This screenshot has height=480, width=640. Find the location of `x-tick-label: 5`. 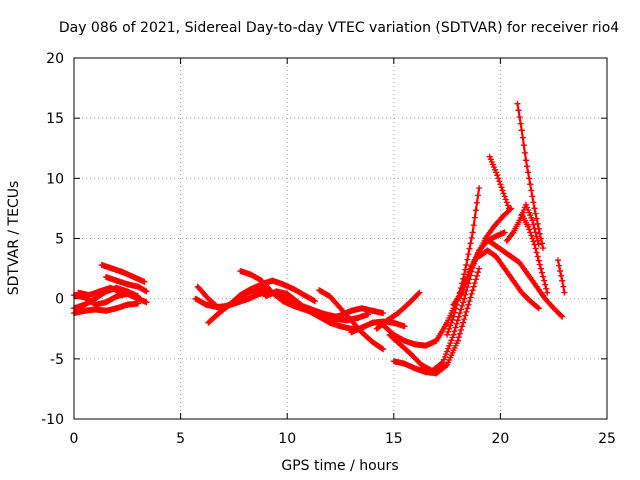

x-tick-label: 5 is located at coordinates (180, 439).